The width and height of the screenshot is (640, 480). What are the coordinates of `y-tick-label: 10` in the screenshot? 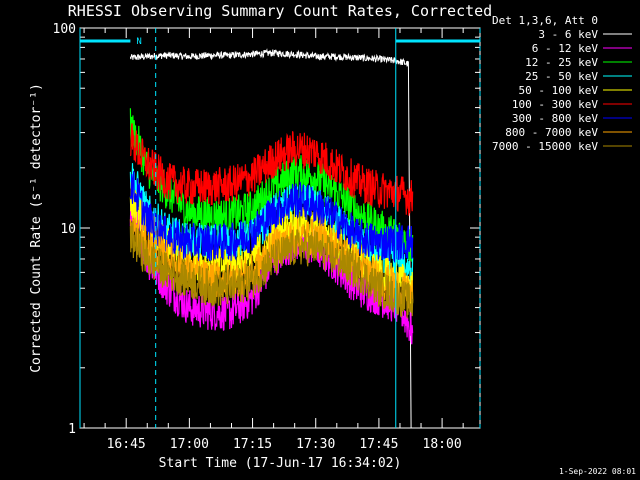 It's located at (68, 229).